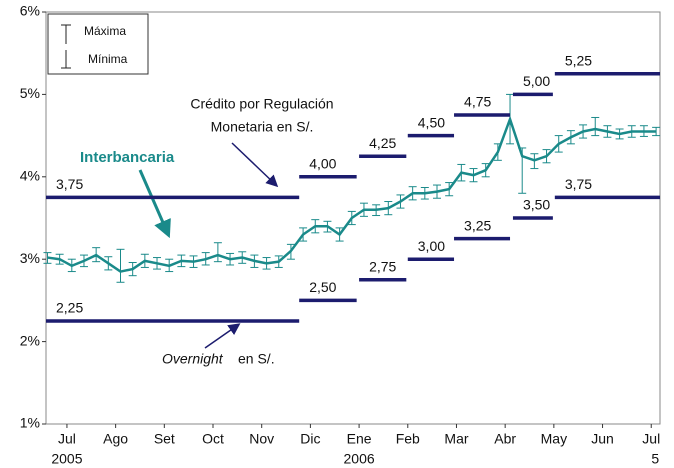 The width and height of the screenshot is (674, 468). Describe the element at coordinates (30, 176) in the screenshot. I see `y-tick-label: 4%` at that location.